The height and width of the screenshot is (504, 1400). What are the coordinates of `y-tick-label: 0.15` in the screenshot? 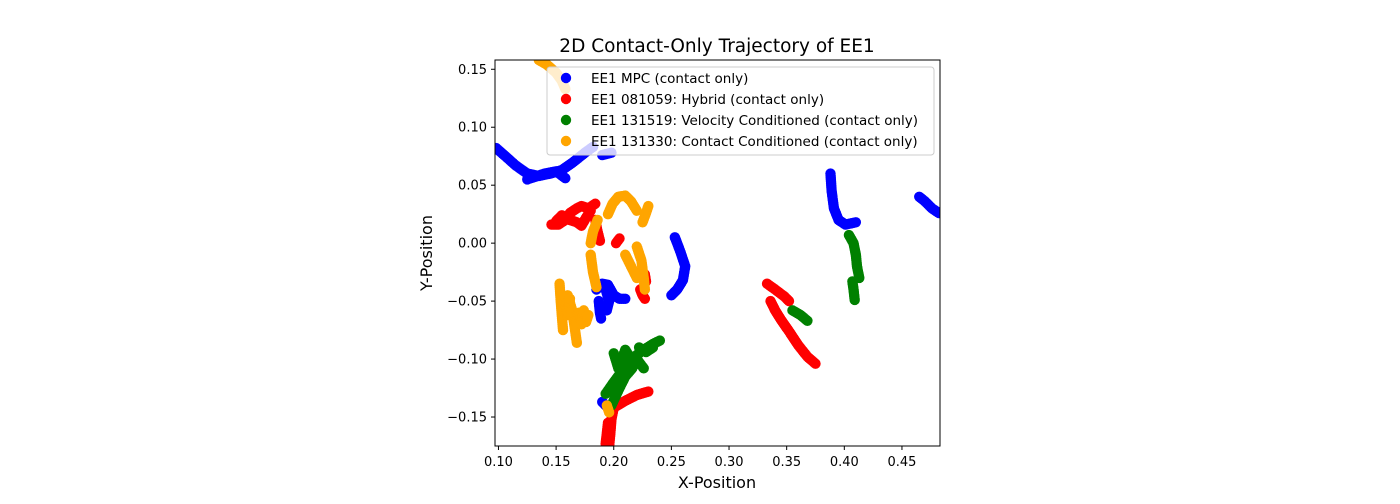 It's located at (472, 70).